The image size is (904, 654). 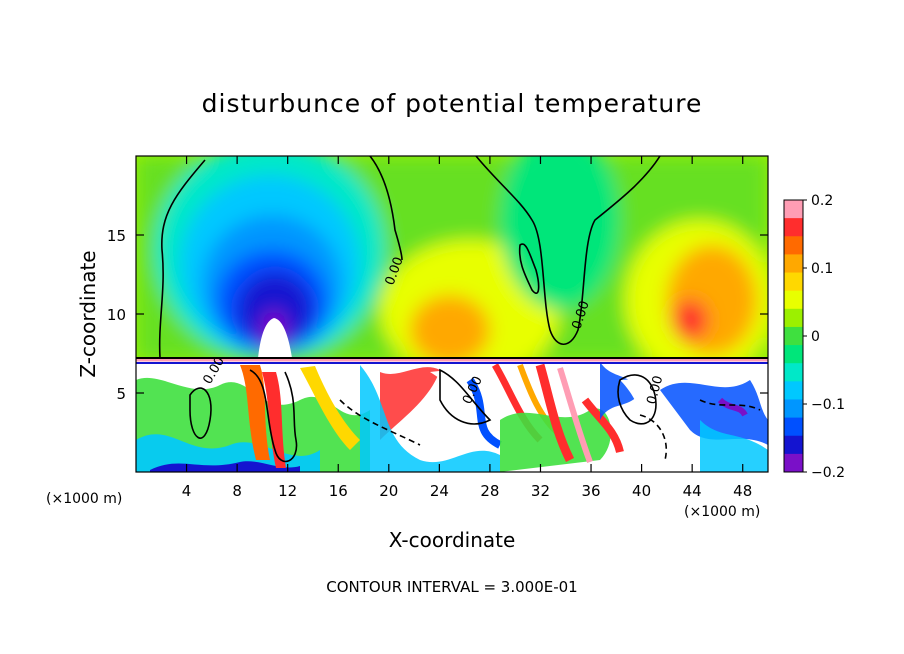 I want to click on x-tick-label: 32, so click(x=540, y=491).